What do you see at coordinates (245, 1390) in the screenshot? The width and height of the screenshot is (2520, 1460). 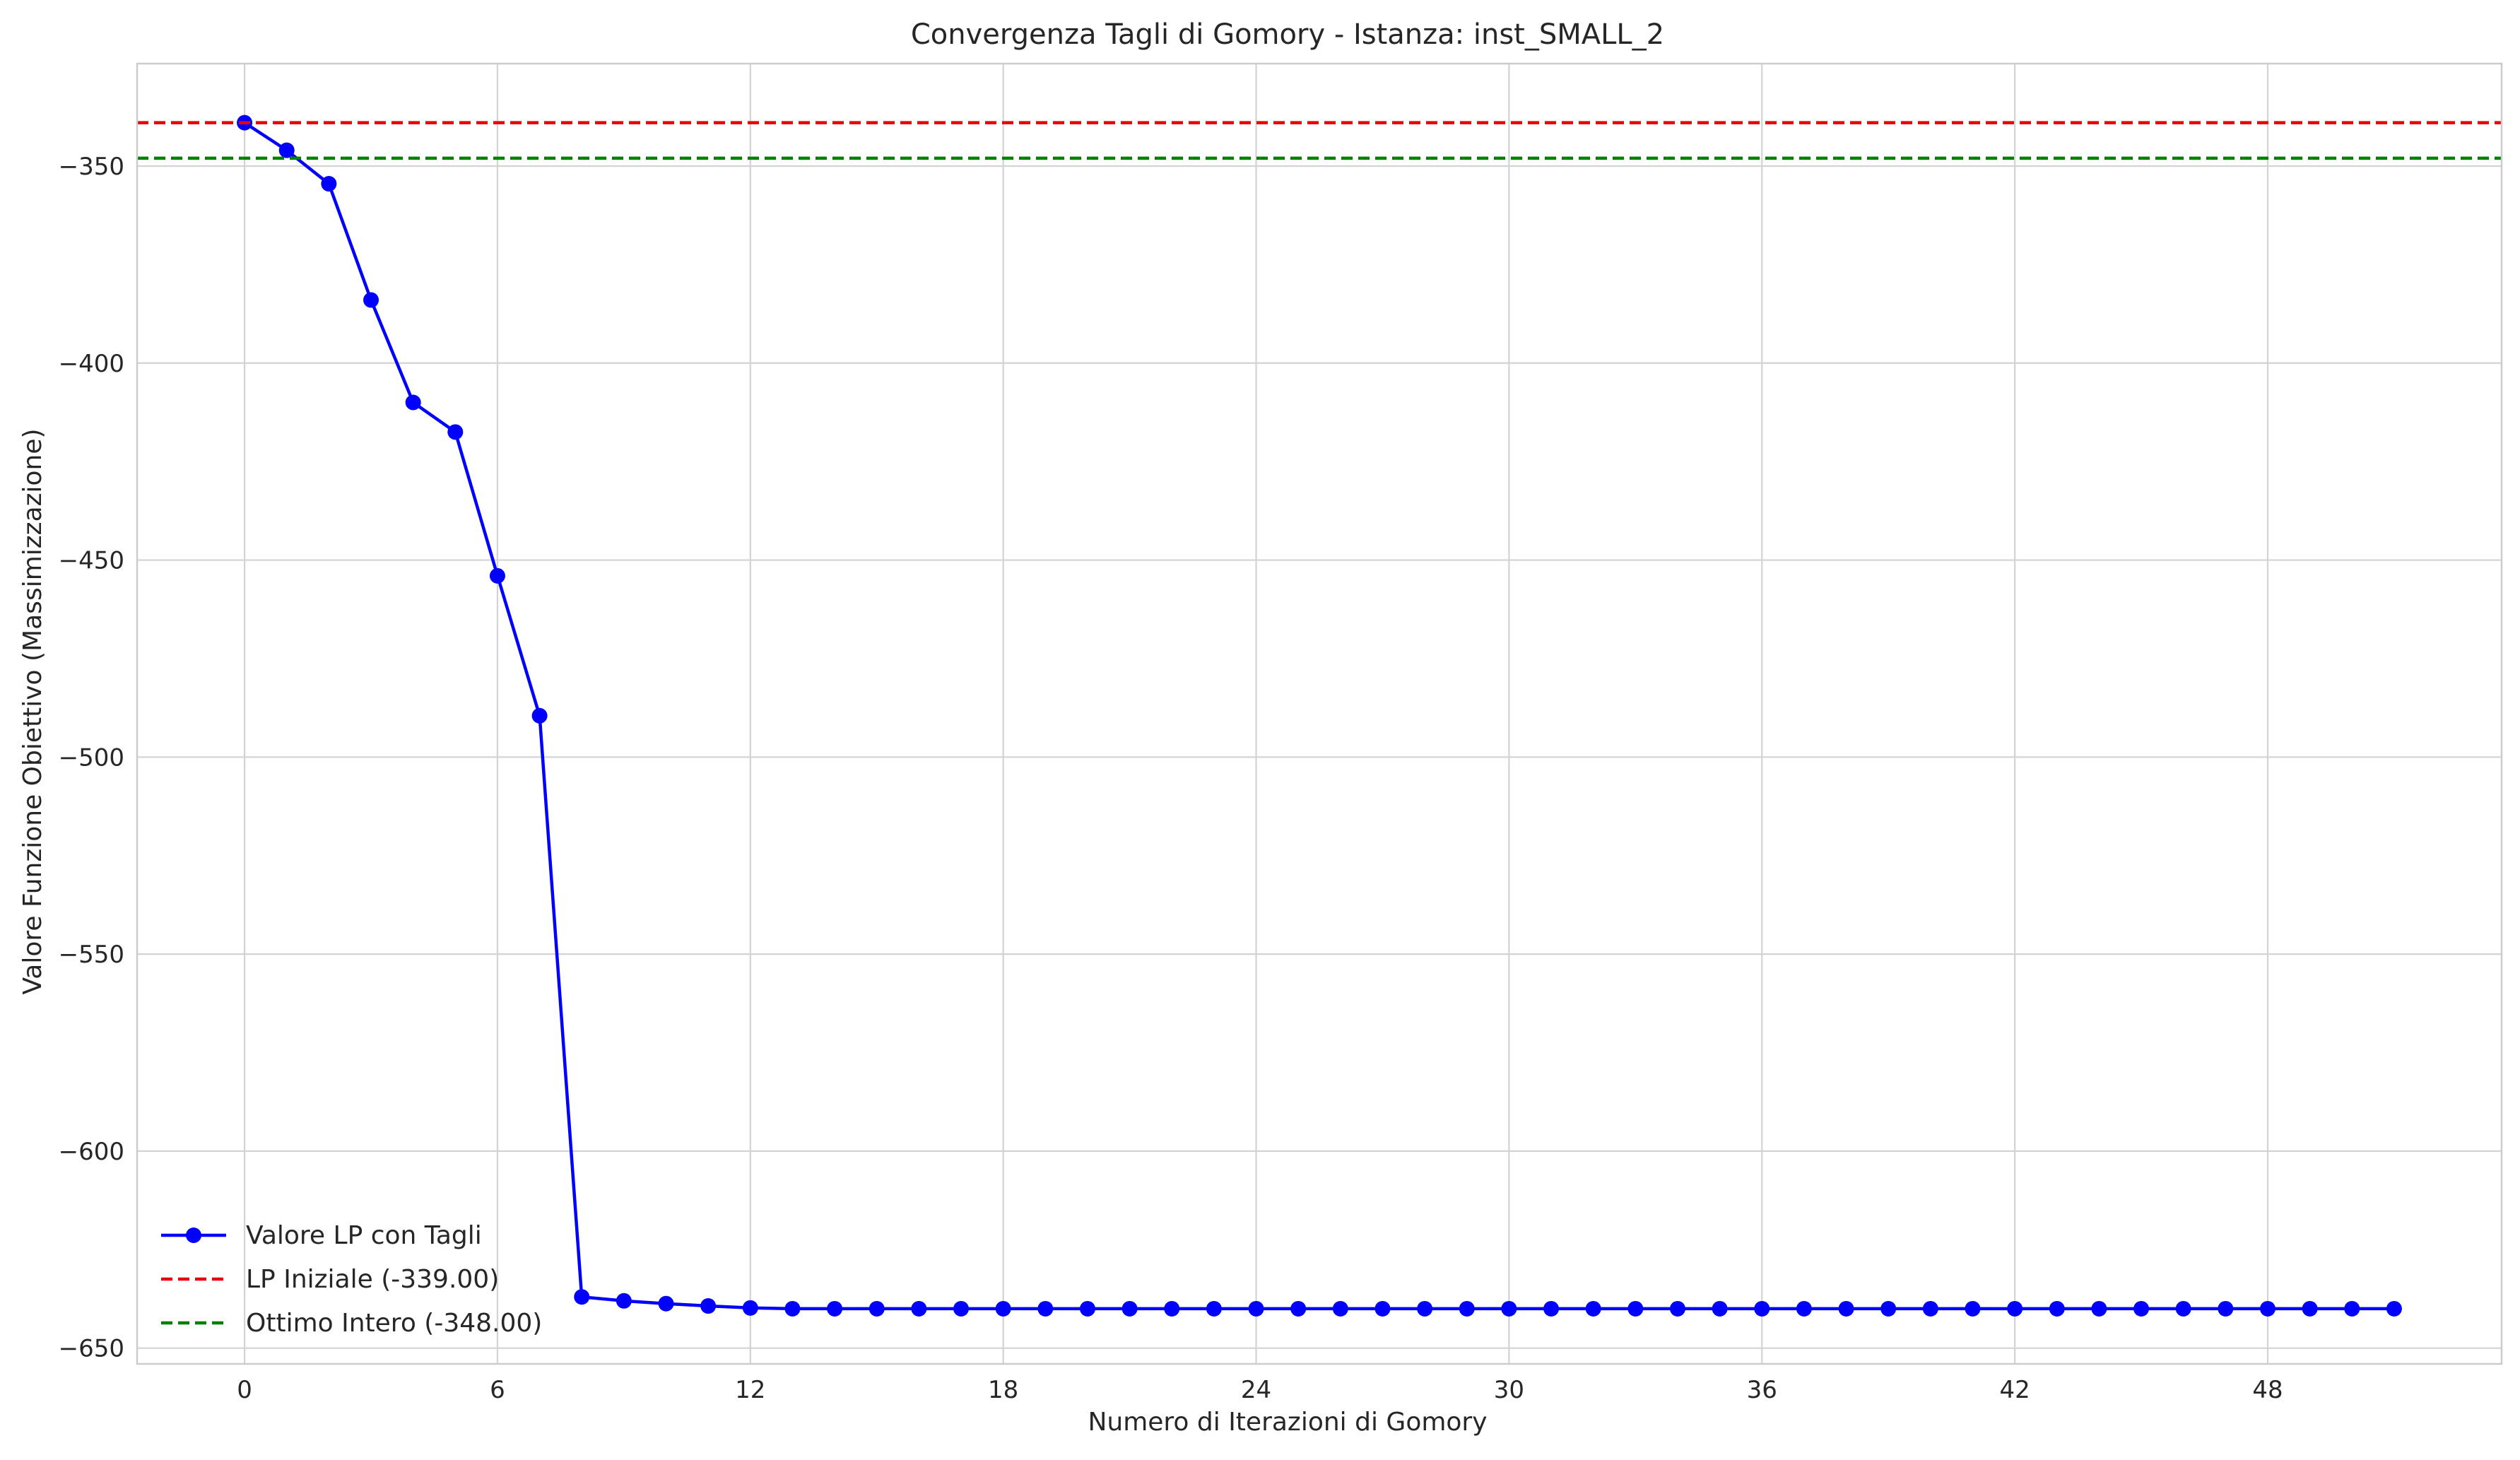 I see `x-tick-label: 0` at bounding box center [245, 1390].